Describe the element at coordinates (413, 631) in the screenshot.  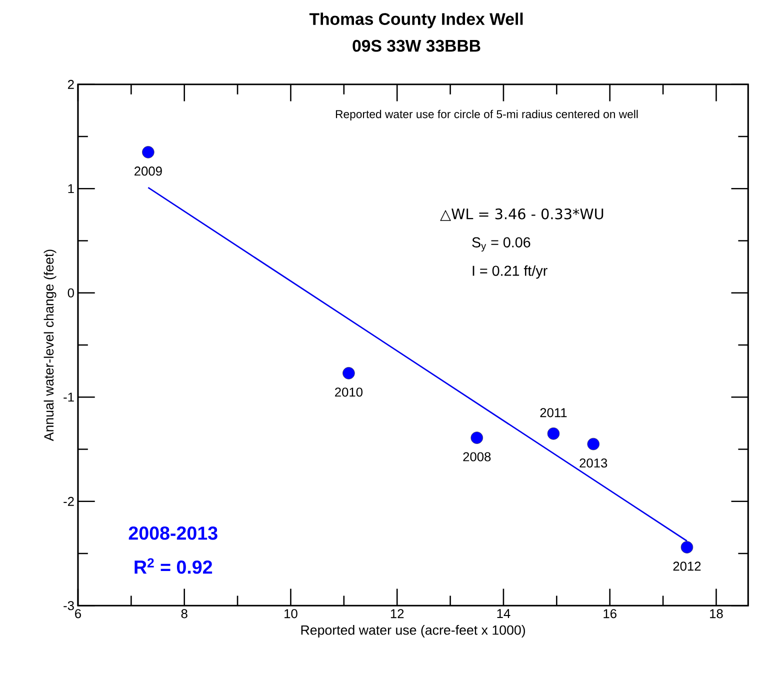
I see `x-axis-title: Reported water use (acre-feet x 1000)` at that location.